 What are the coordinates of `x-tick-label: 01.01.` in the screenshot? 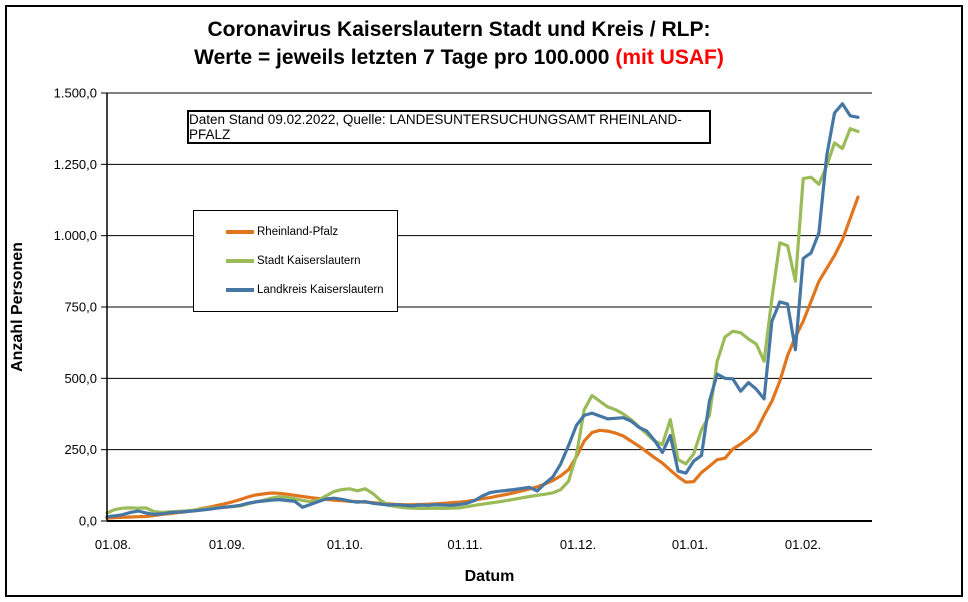 It's located at (690, 544).